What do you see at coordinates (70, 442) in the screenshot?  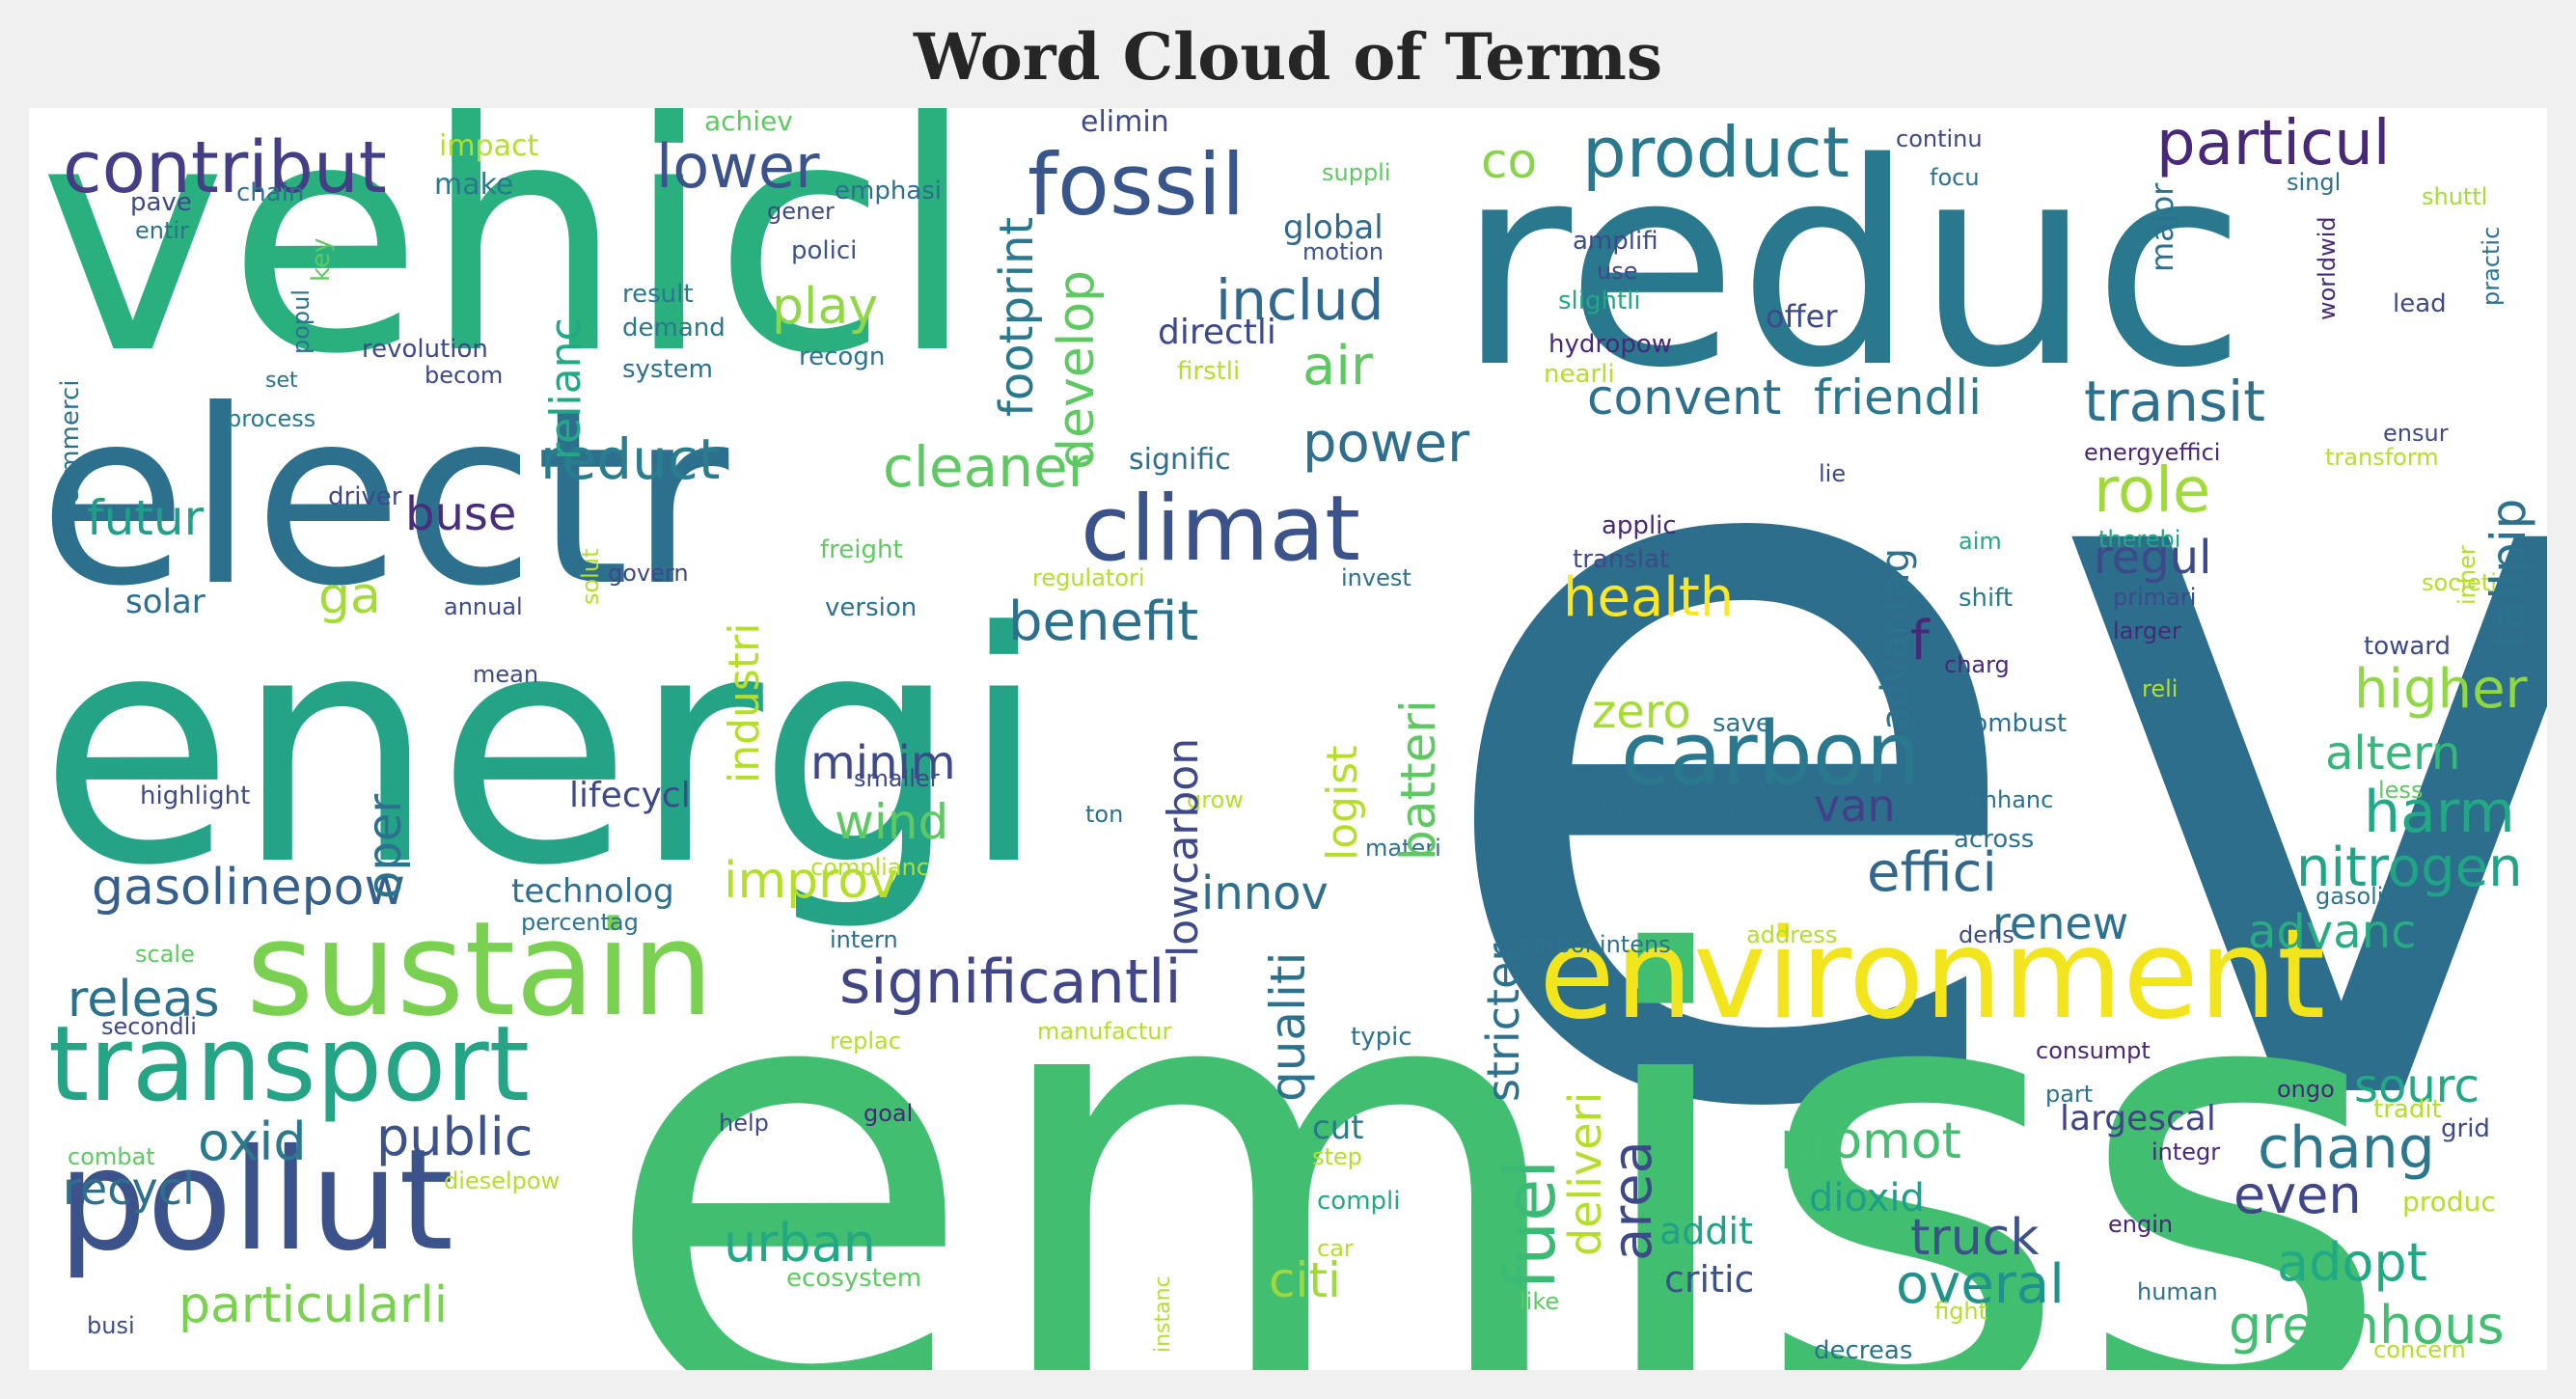 I see `word-commerci: commerci` at bounding box center [70, 442].